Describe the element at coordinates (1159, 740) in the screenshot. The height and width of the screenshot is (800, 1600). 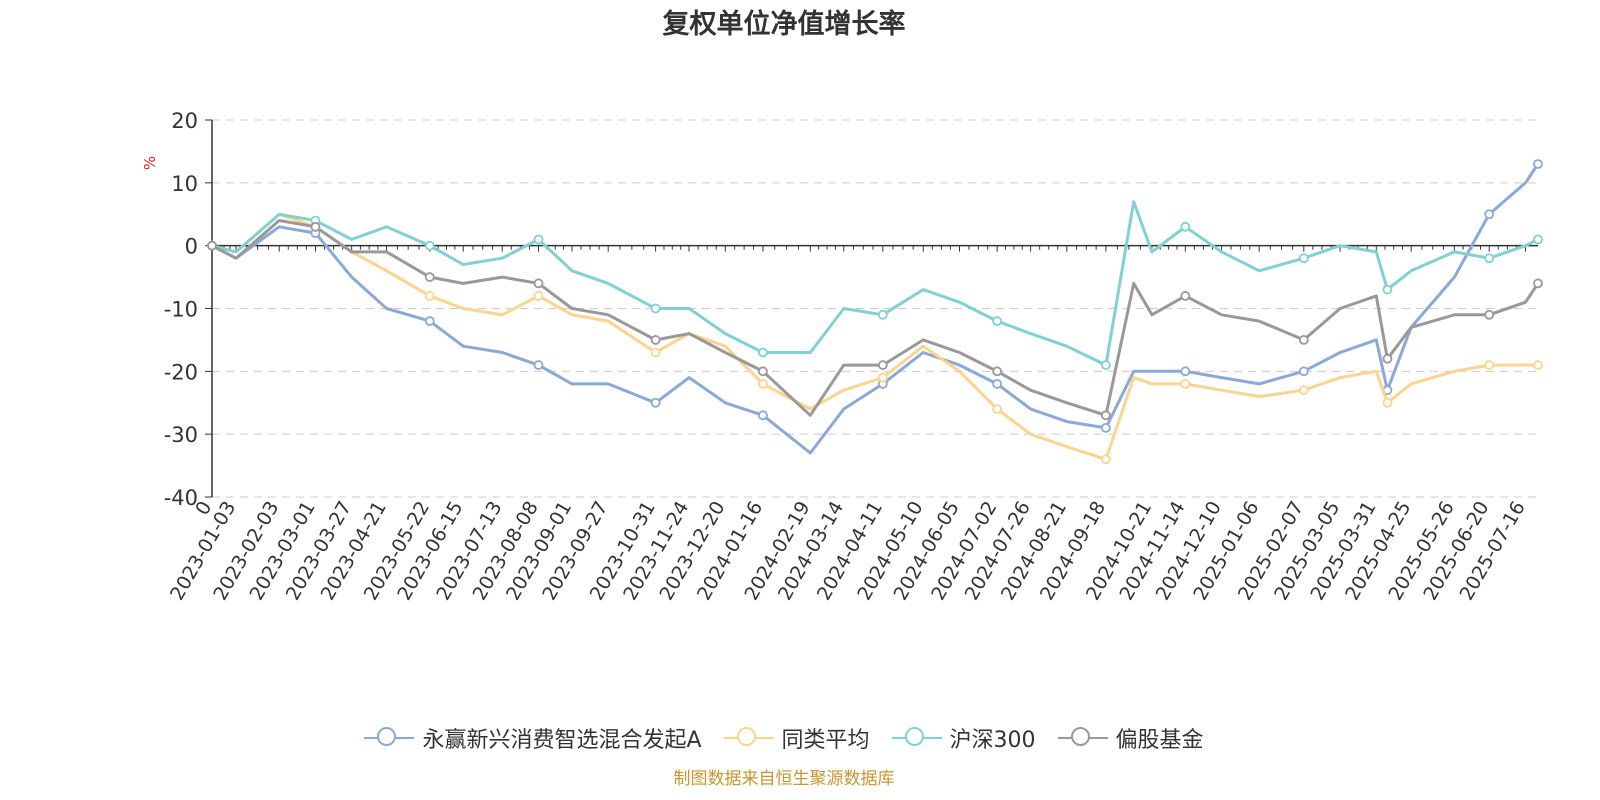
I see `legend-label: 偏股基金` at that location.